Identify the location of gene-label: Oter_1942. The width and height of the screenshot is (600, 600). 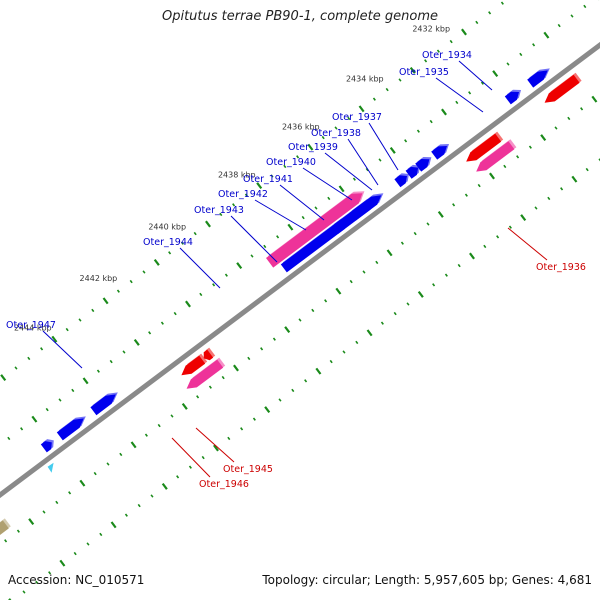
(243, 194).